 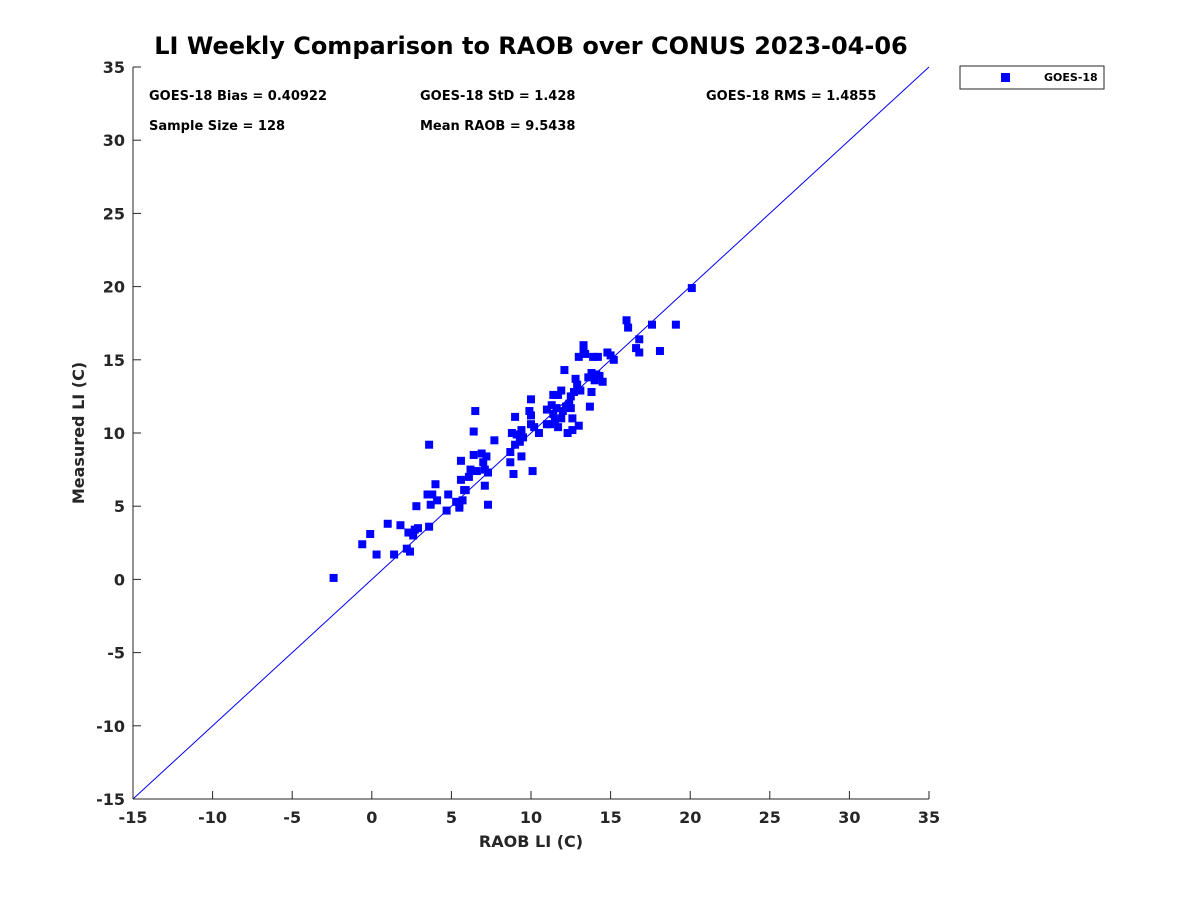 What do you see at coordinates (531, 817) in the screenshot?
I see `x-tick-label: 10` at bounding box center [531, 817].